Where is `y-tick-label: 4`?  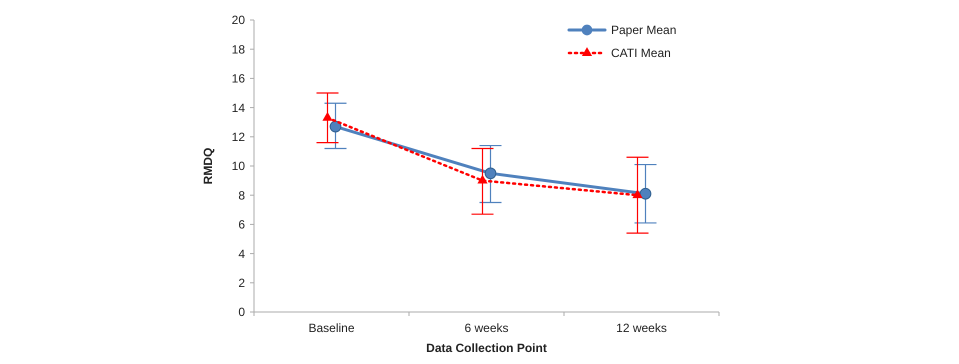 y-tick-label: 4 is located at coordinates (242, 253).